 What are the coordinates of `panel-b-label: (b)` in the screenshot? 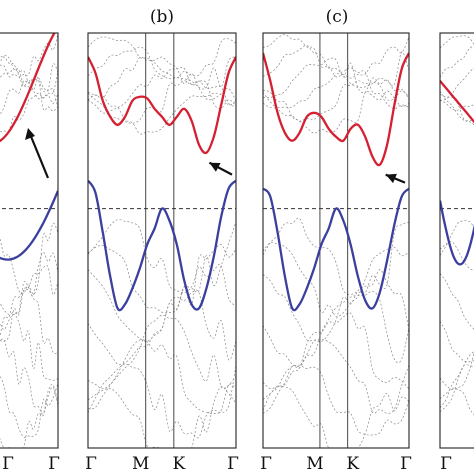 It's located at (162, 17).